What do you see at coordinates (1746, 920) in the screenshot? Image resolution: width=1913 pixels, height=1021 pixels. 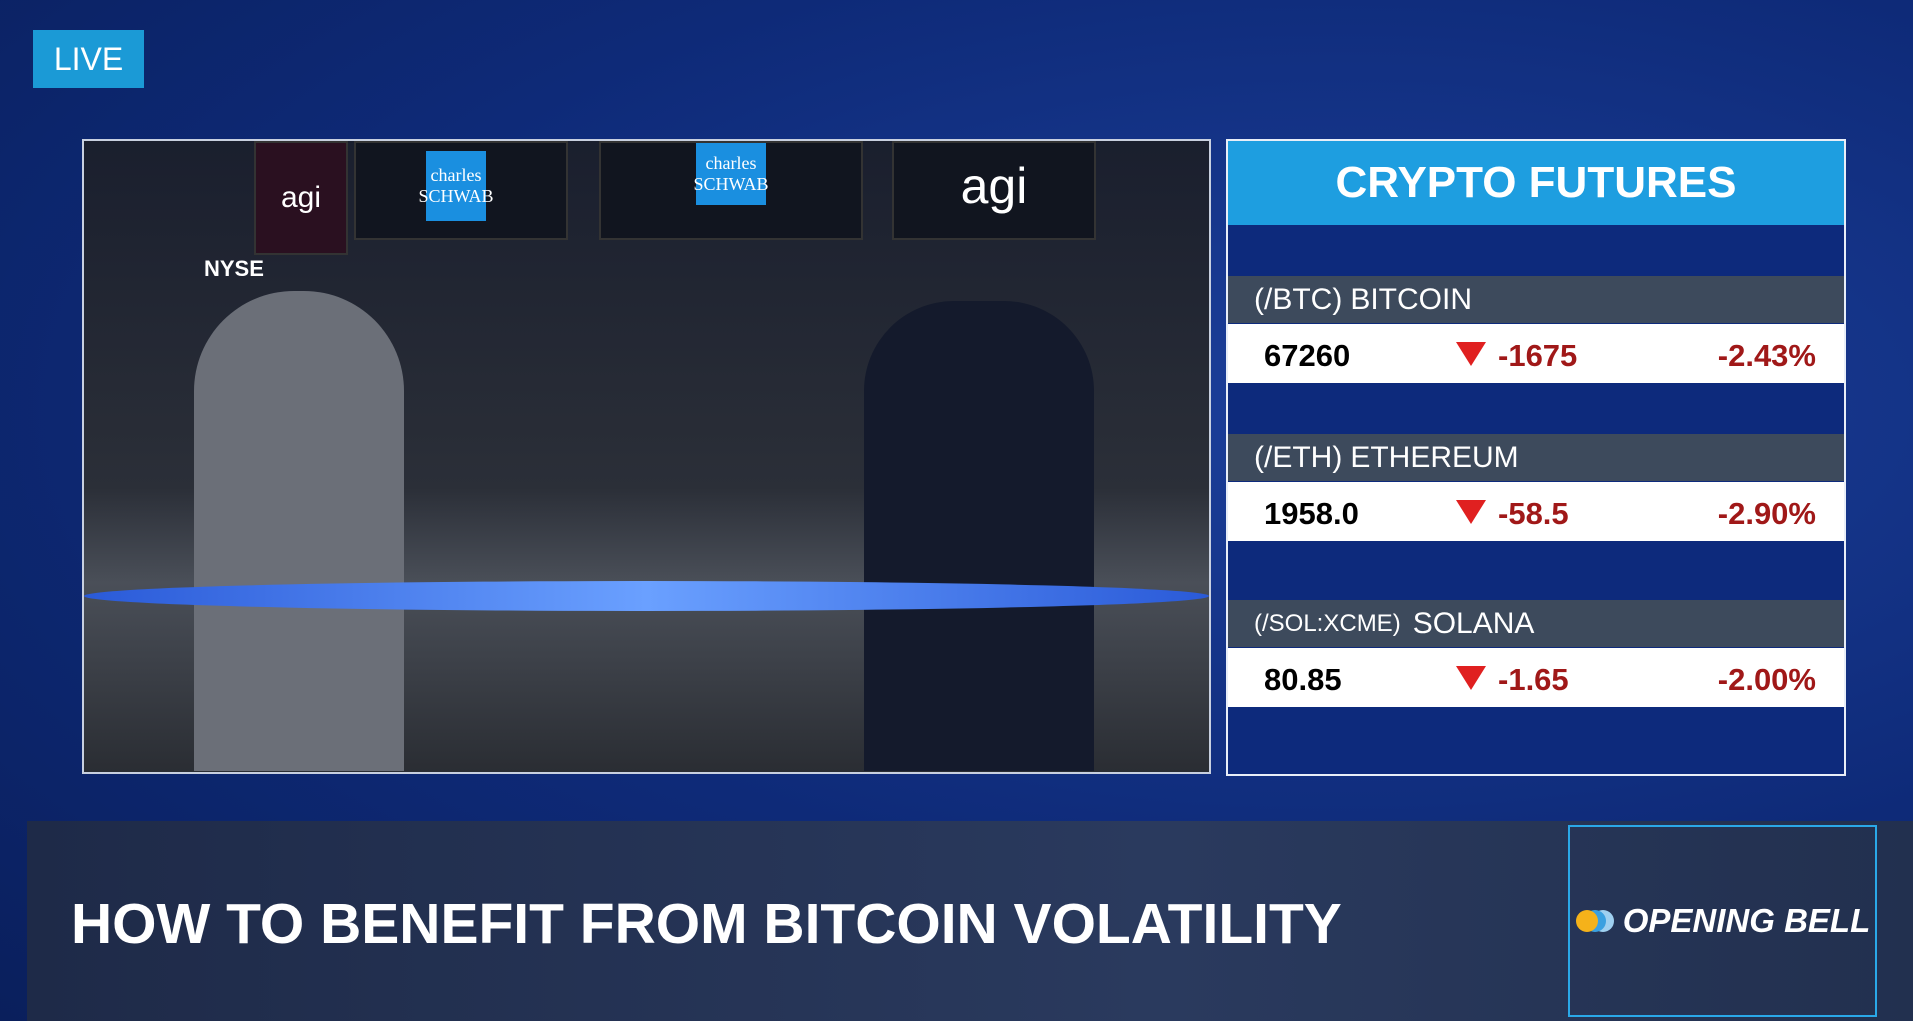 I see `show-name: OPENING BELL` at bounding box center [1746, 920].